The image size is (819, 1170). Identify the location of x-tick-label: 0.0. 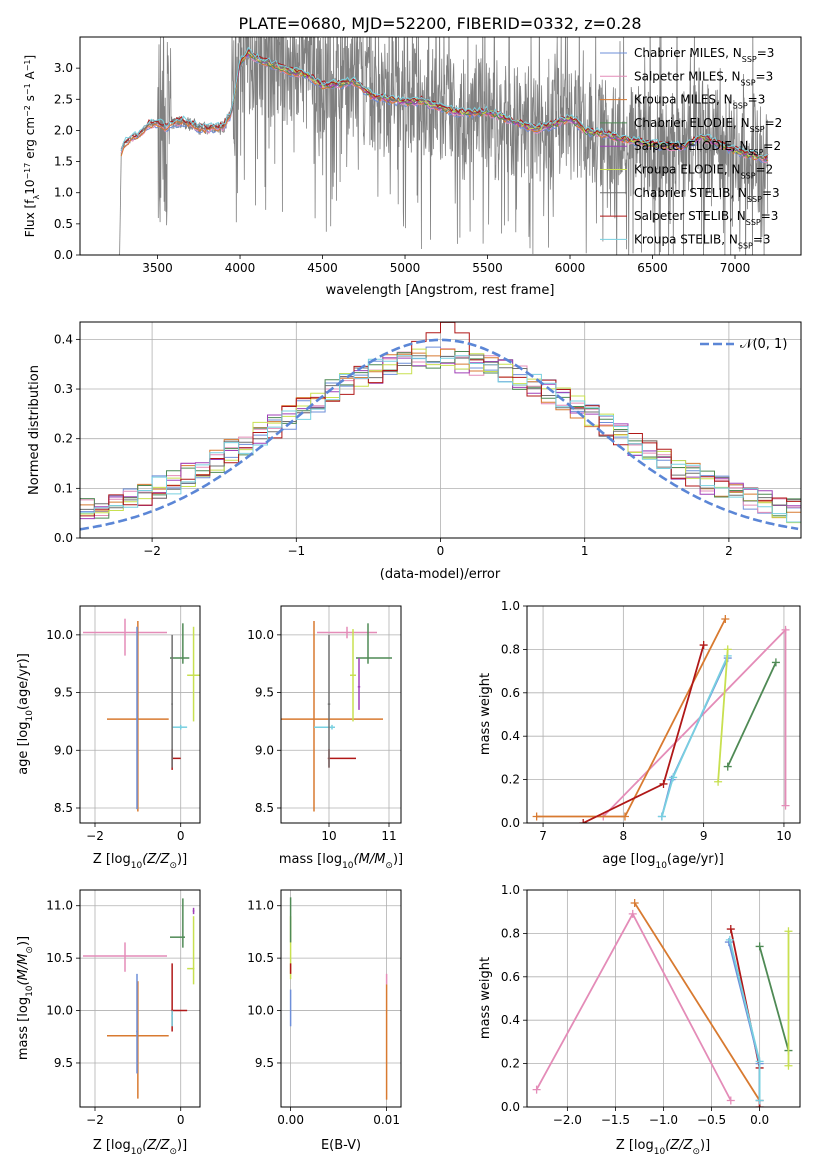
(759, 1120).